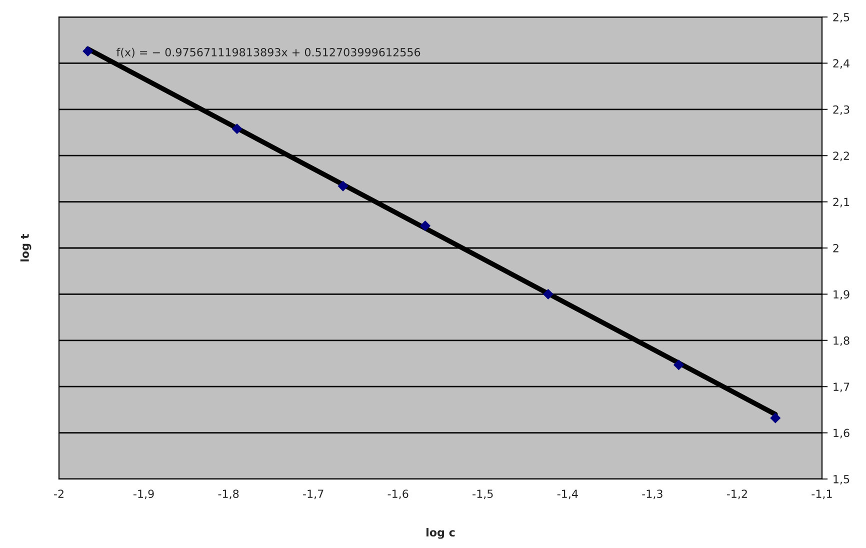 The image size is (866, 548). Describe the element at coordinates (842, 480) in the screenshot. I see `y-tick-label: 1,5` at that location.